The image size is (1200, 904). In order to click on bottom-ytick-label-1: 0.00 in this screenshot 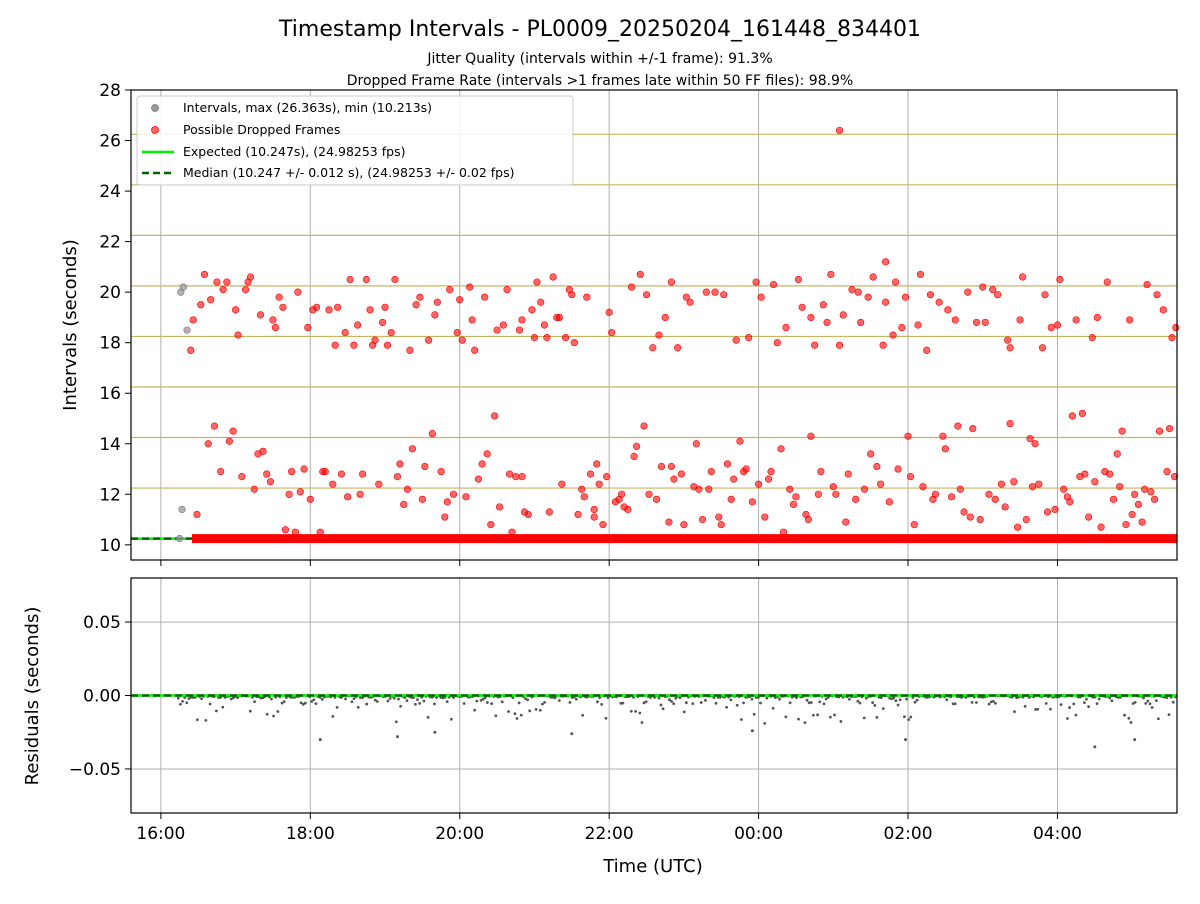, I will do `click(102, 697)`.